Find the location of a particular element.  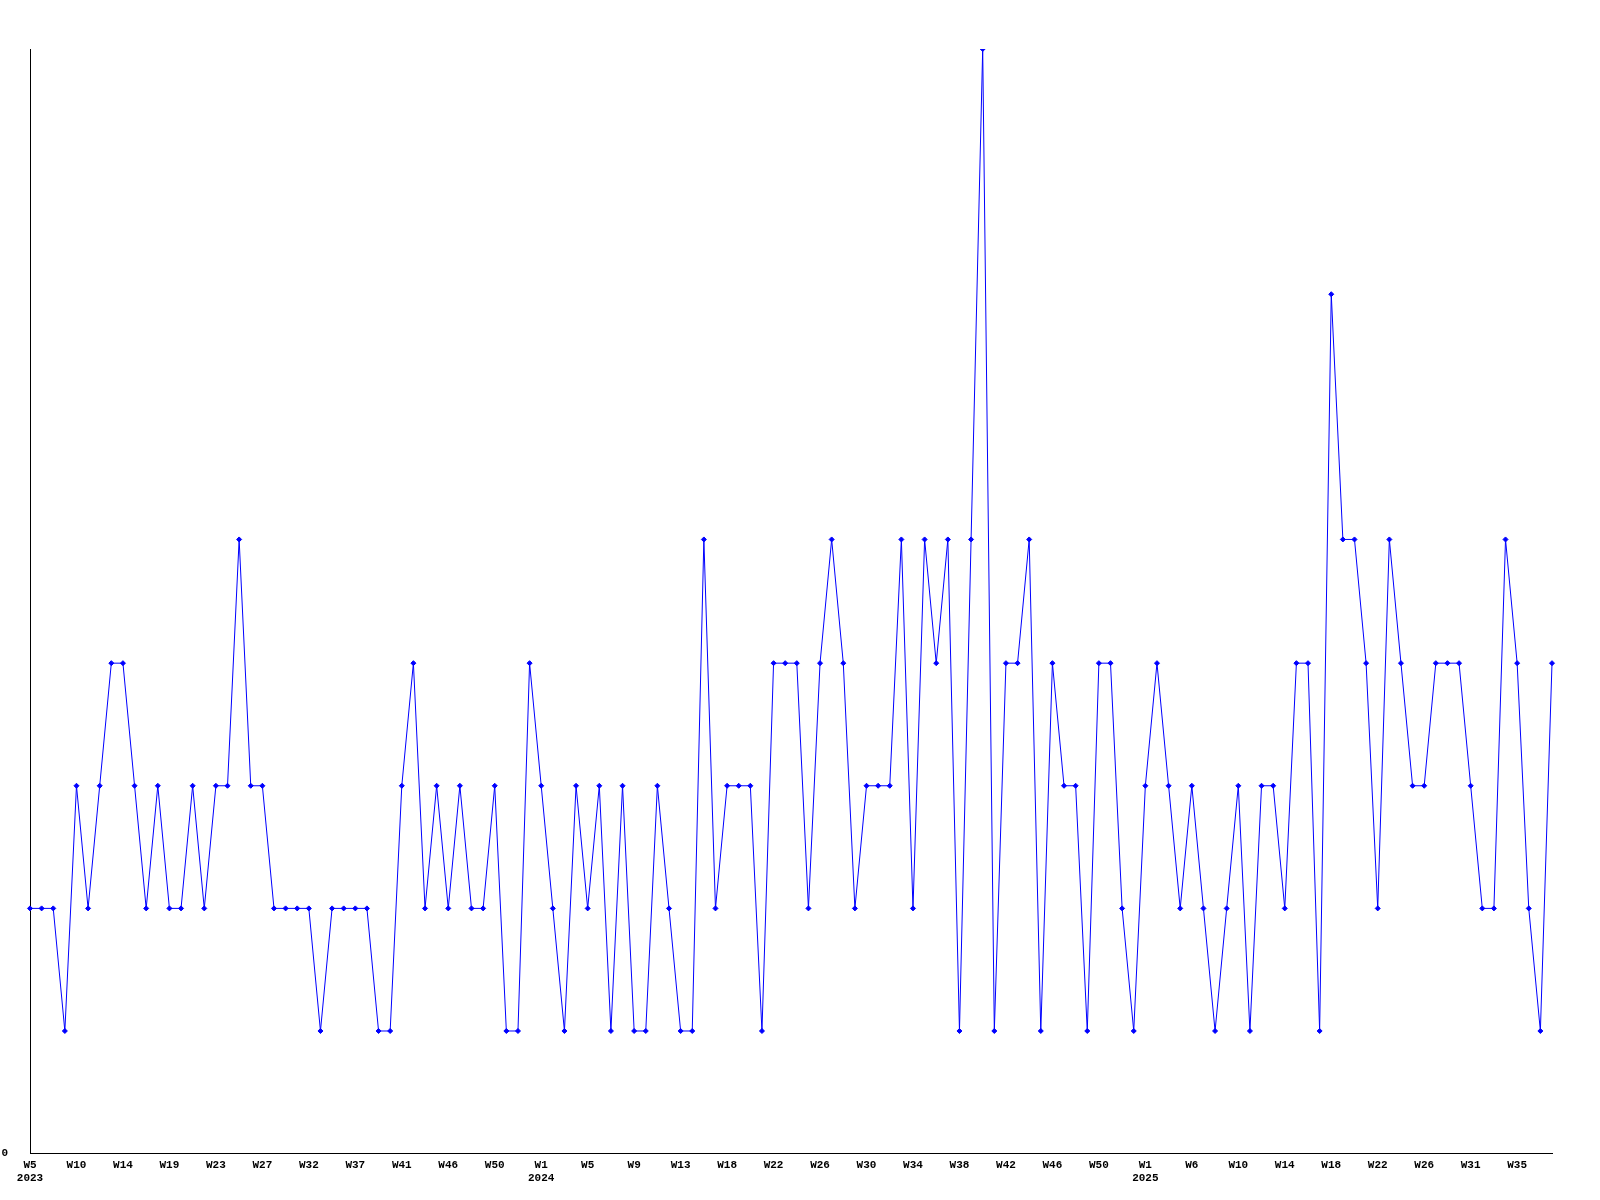

x-tick-label: W34 is located at coordinates (913, 1164).